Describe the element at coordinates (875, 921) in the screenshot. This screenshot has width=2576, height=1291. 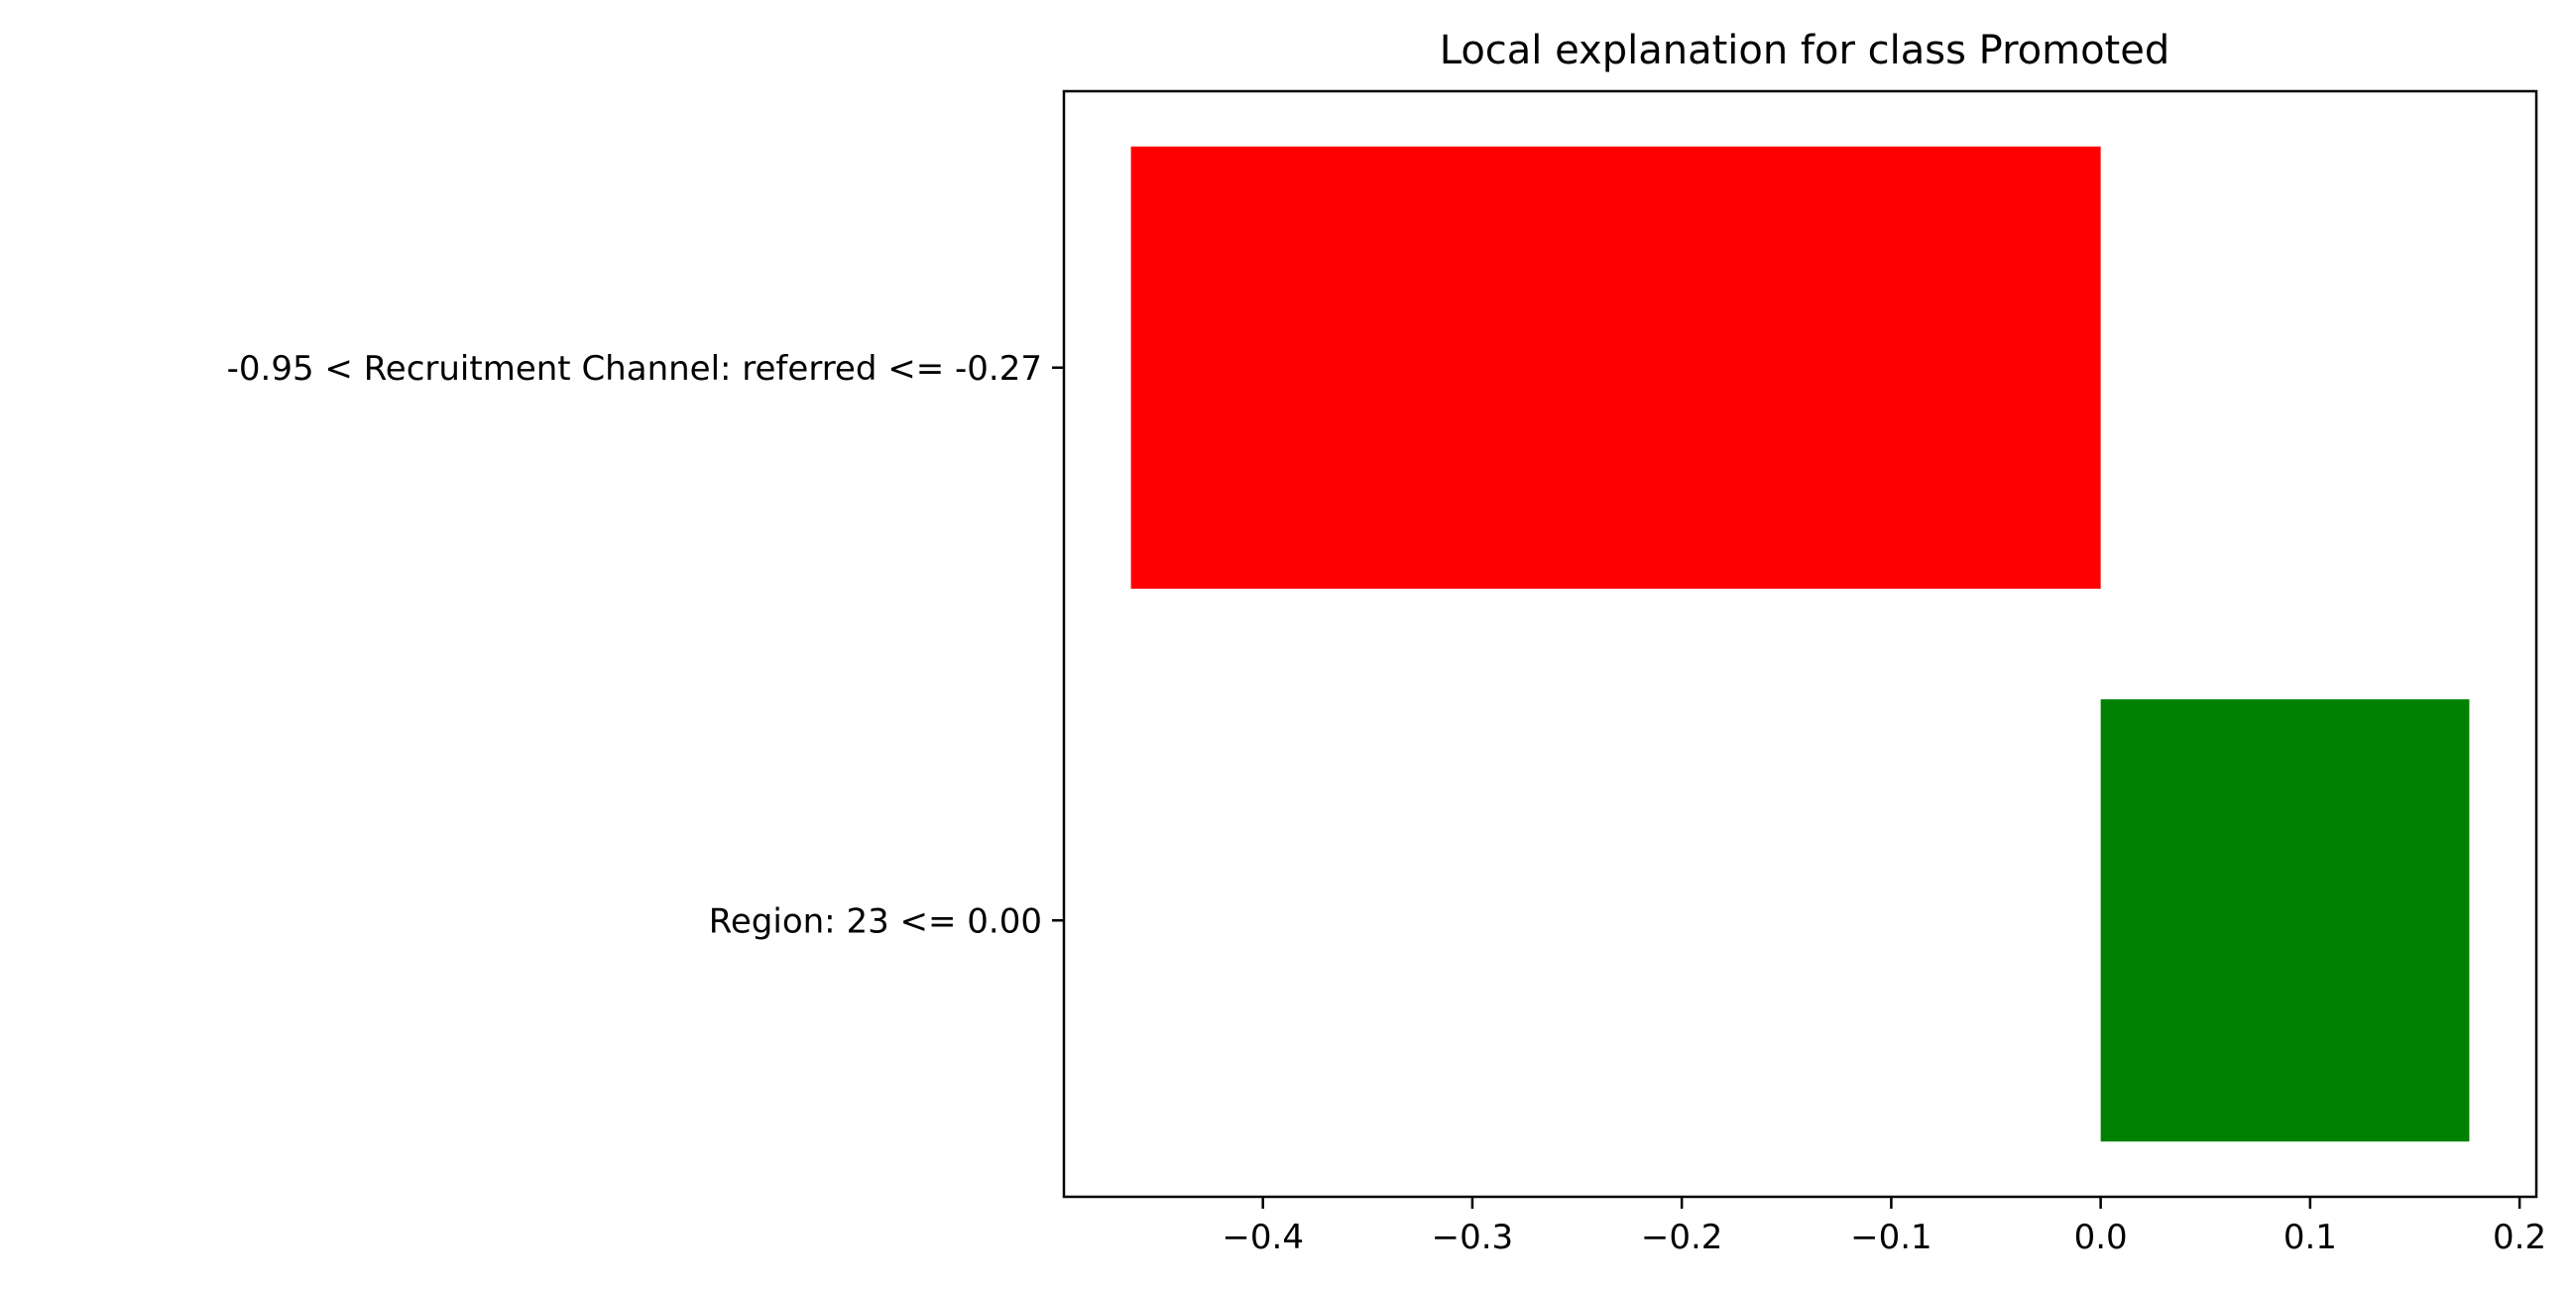
I see `y-tick-label: Region: 23 <= 0.00` at that location.